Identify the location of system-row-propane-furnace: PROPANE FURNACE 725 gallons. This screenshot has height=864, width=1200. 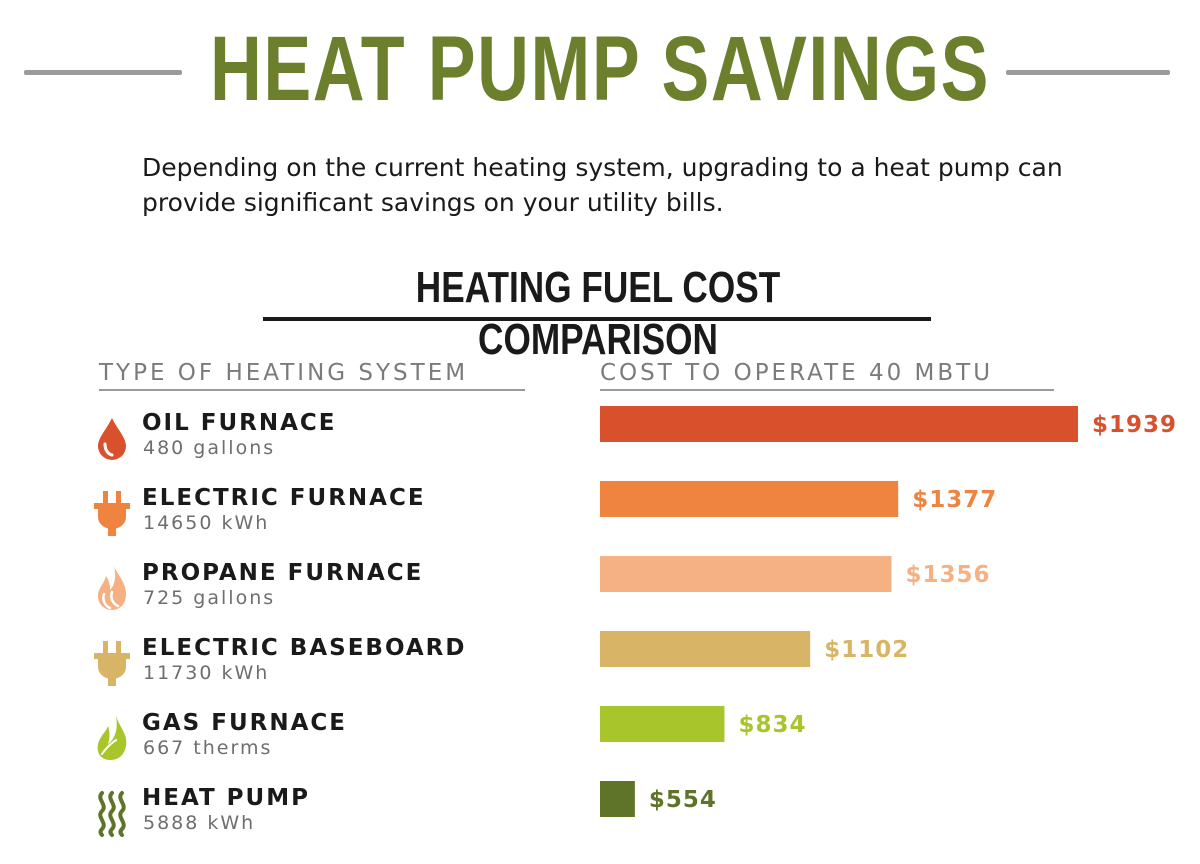
(600, 595).